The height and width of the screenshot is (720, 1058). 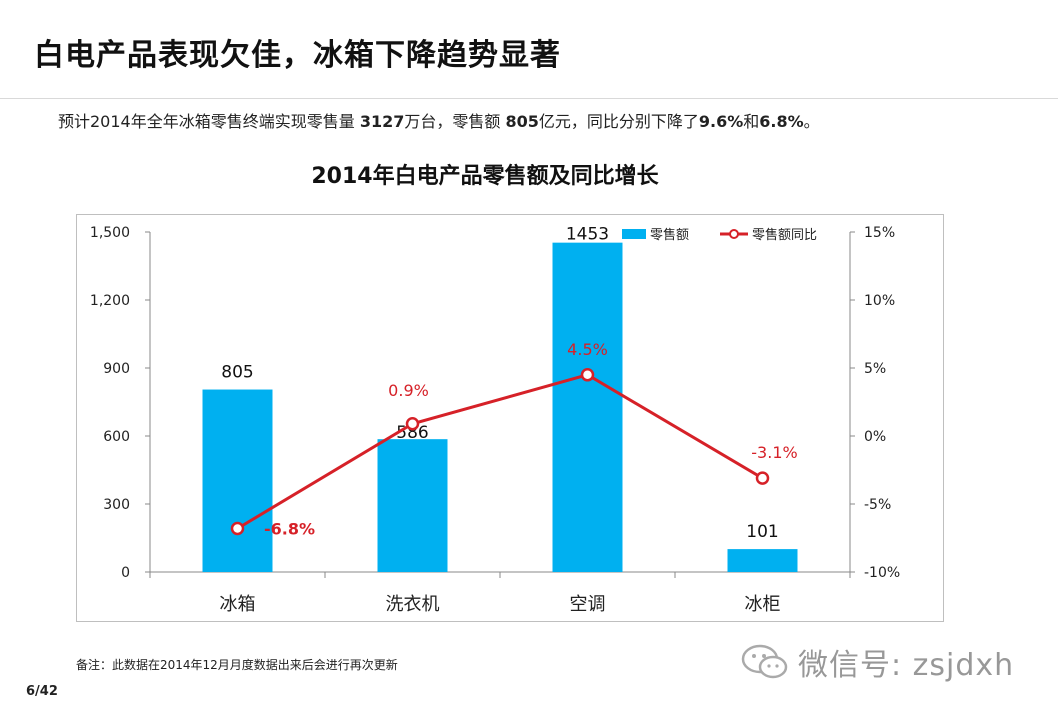 What do you see at coordinates (209, 121) in the screenshot?
I see `subtitle-text-1: 预计2014年全年冰箱零售终端实现零售量` at bounding box center [209, 121].